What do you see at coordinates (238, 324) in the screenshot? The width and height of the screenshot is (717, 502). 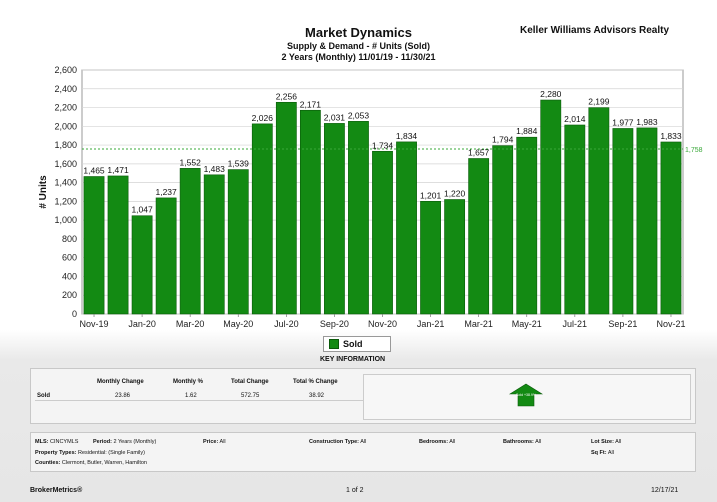 I see `x-tick-label: May-20` at bounding box center [238, 324].